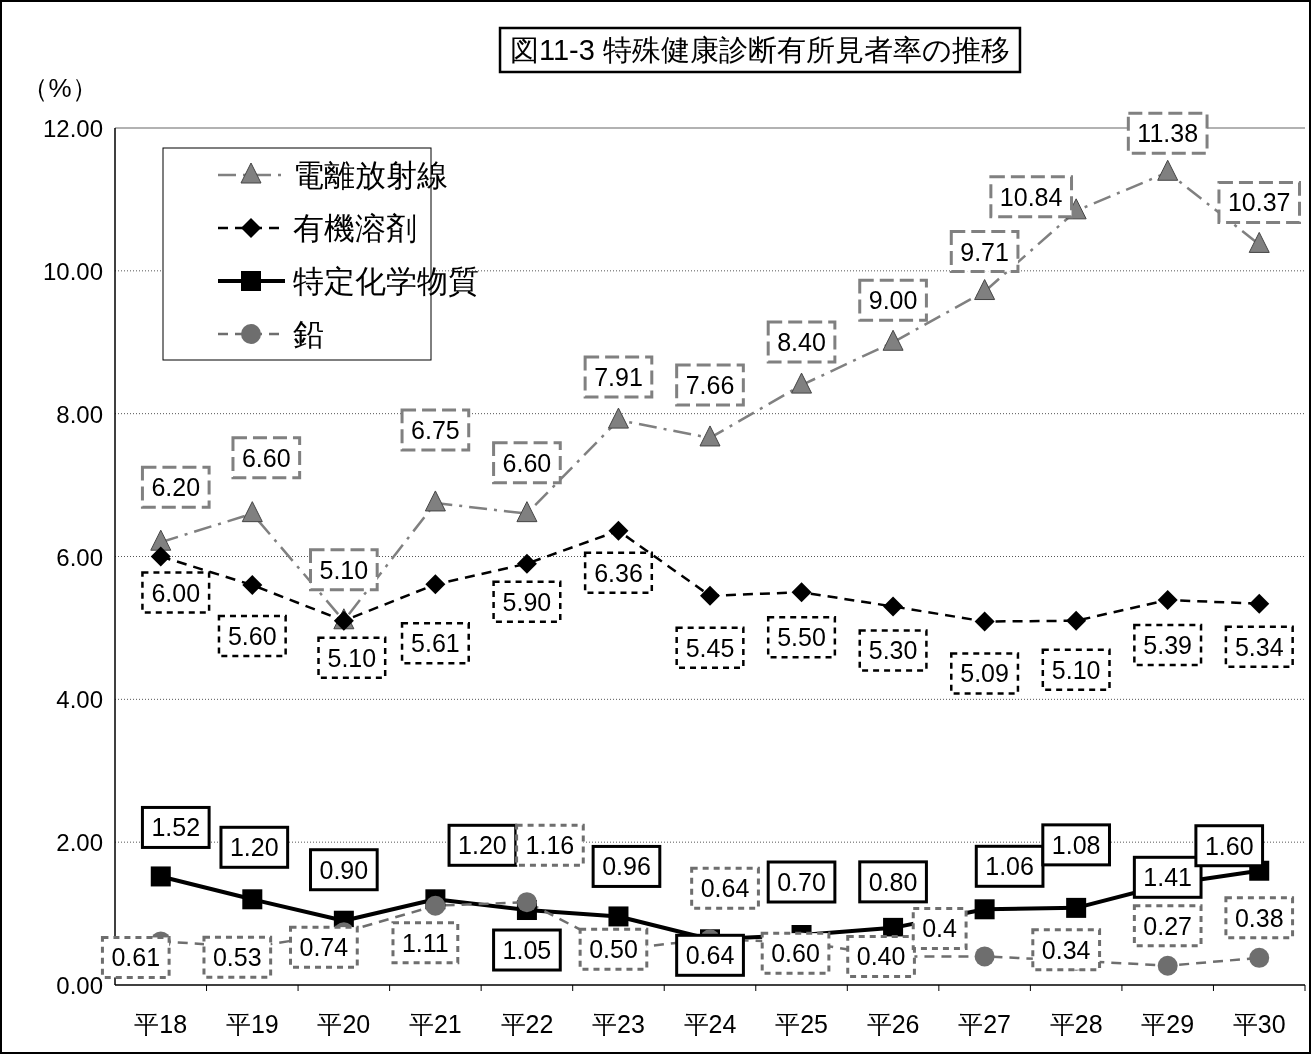 This screenshot has height=1054, width=1311. Describe the element at coordinates (79, 843) in the screenshot. I see `y-tick-label: 2.00` at that location.